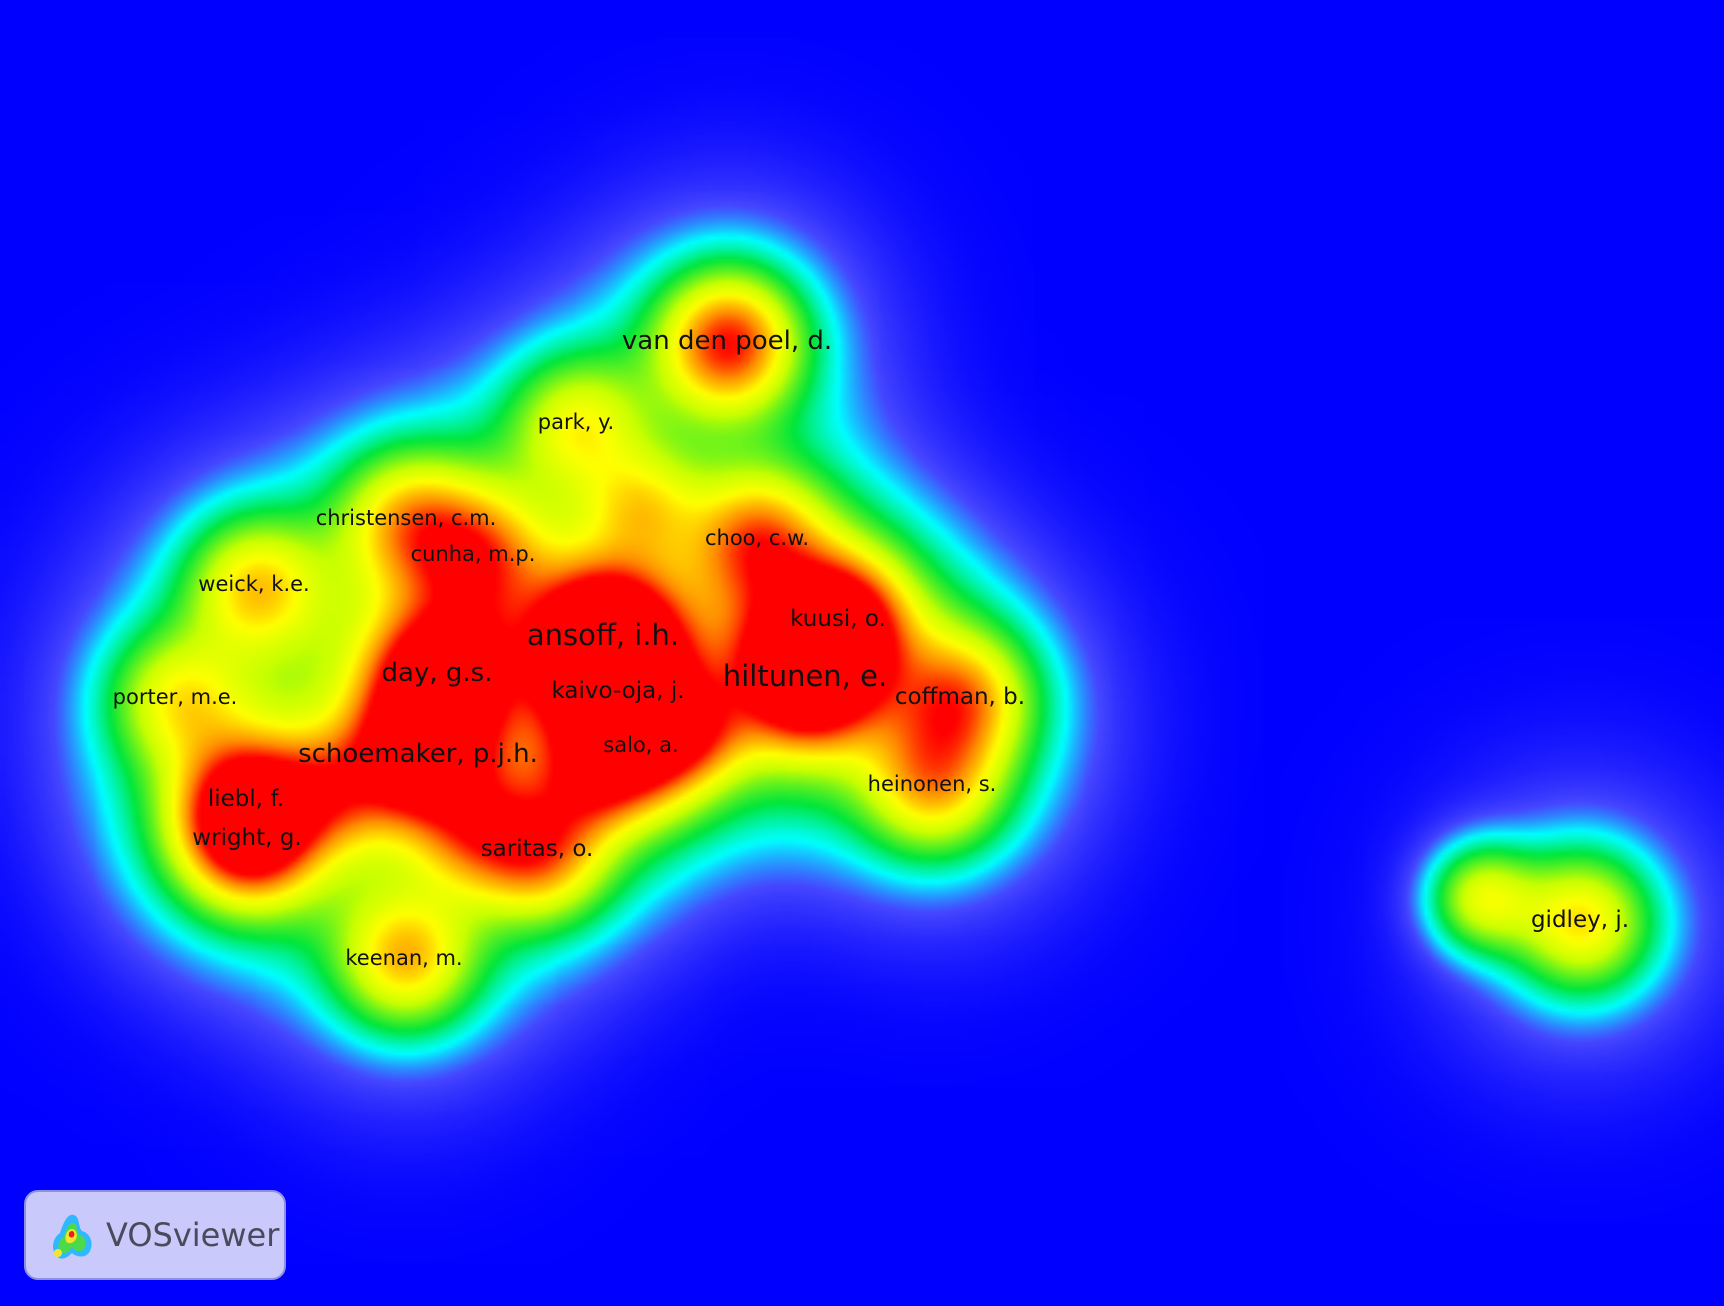 The height and width of the screenshot is (1306, 1724). Describe the element at coordinates (805, 676) in the screenshot. I see `node-label: hiltunen, e.` at that location.